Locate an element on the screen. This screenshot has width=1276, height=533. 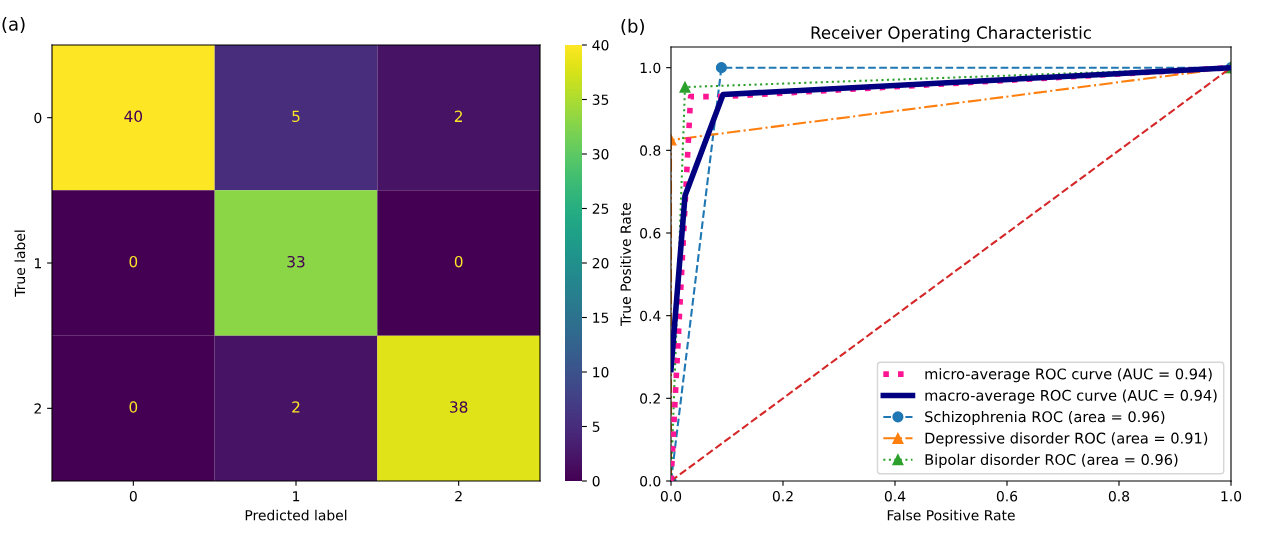
x-tick-label: 2 is located at coordinates (458, 496).